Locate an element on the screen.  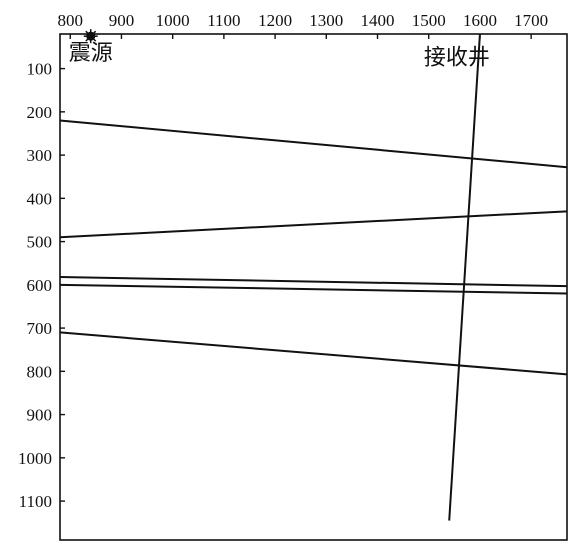
y-axis-ticks: 100 200 300 400 500 600 700 800 900 1000 1100 is located at coordinates (41, 285).